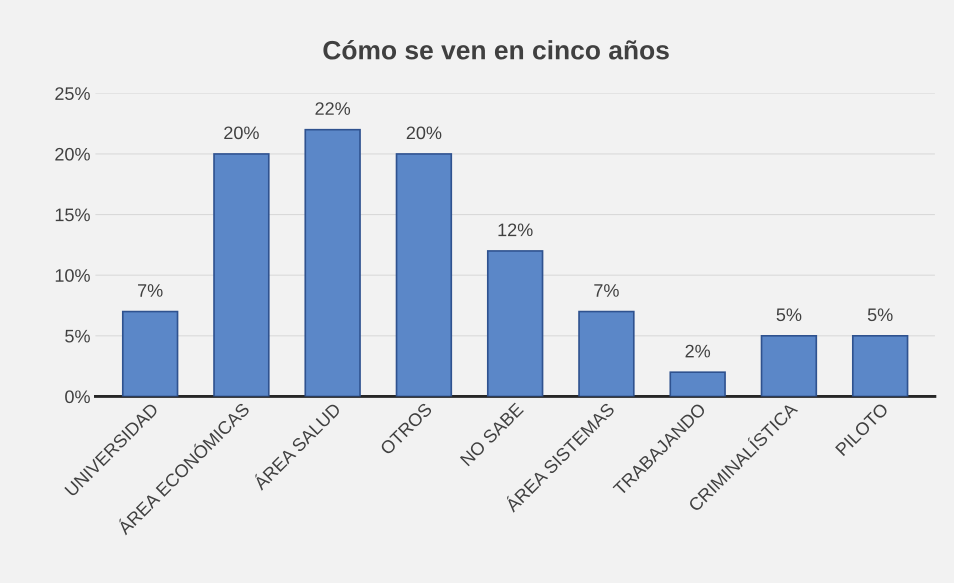  I want to click on data-label: 12%, so click(515, 229).